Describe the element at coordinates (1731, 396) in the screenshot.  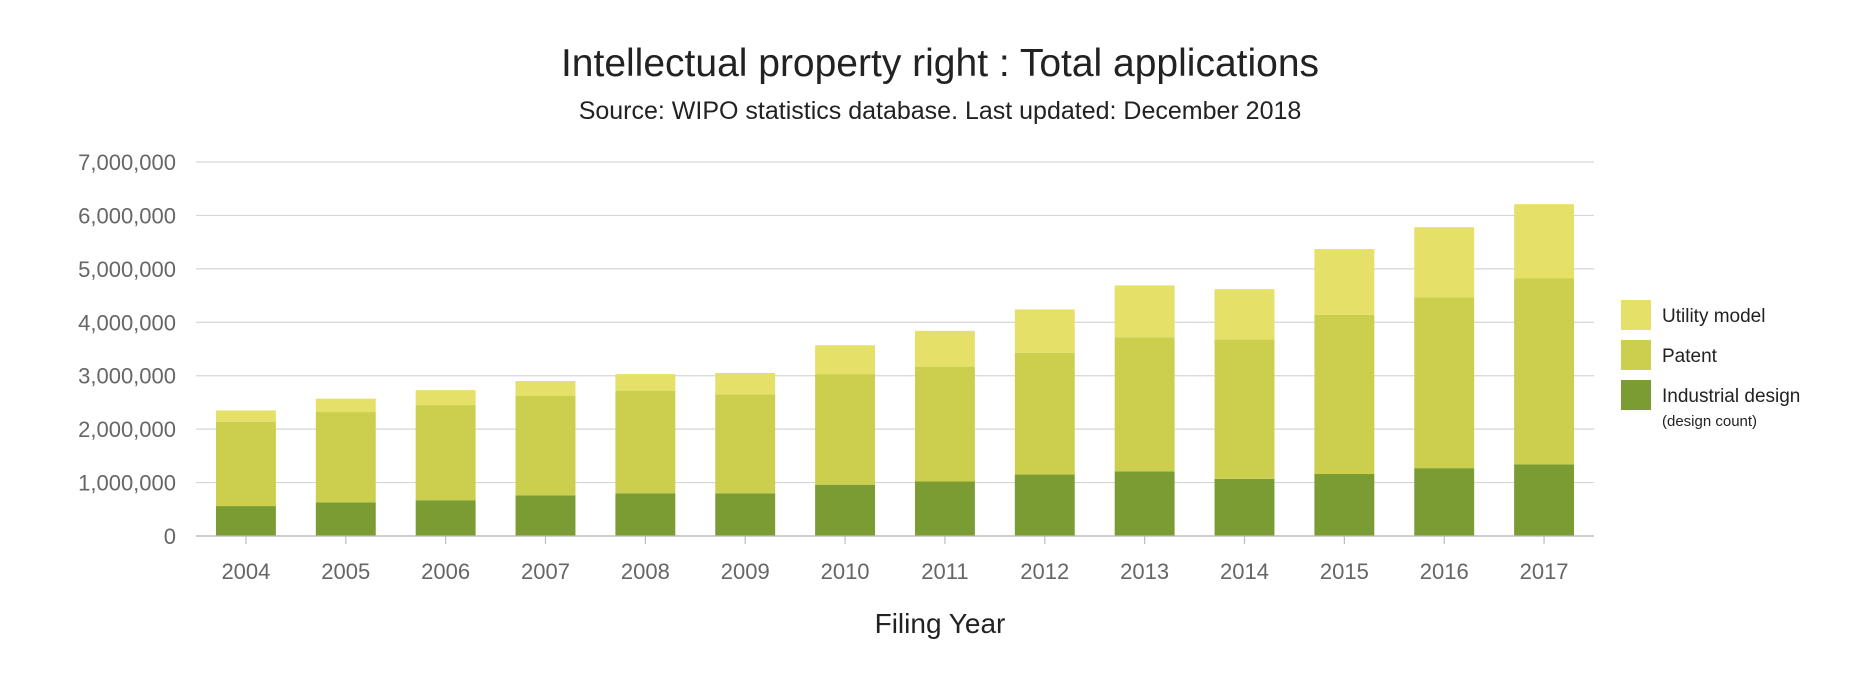
I see `legend-label: Industrial design` at that location.